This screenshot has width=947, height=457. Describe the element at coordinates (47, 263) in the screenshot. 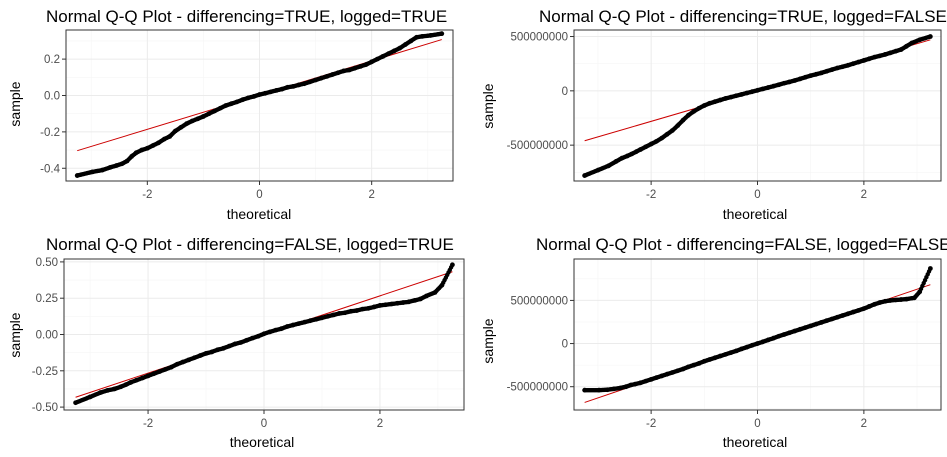

I see `y-tick-label: 0.50` at that location.